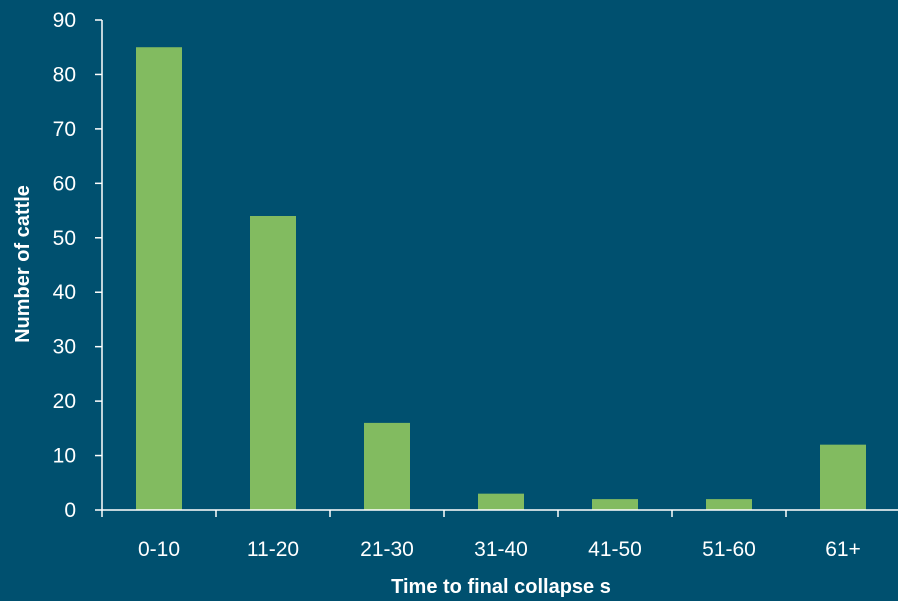 This screenshot has width=898, height=601. What do you see at coordinates (501, 587) in the screenshot?
I see `x-axis-title: Time to final collapse s` at bounding box center [501, 587].